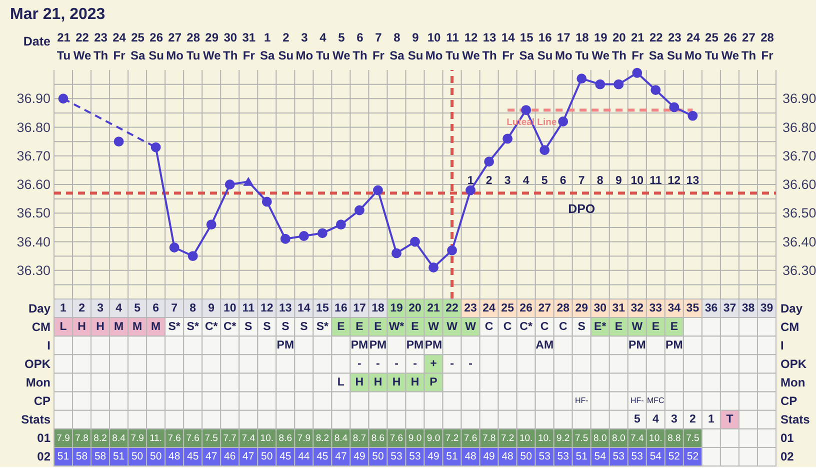  I want to click on text: H, so click(359, 382).